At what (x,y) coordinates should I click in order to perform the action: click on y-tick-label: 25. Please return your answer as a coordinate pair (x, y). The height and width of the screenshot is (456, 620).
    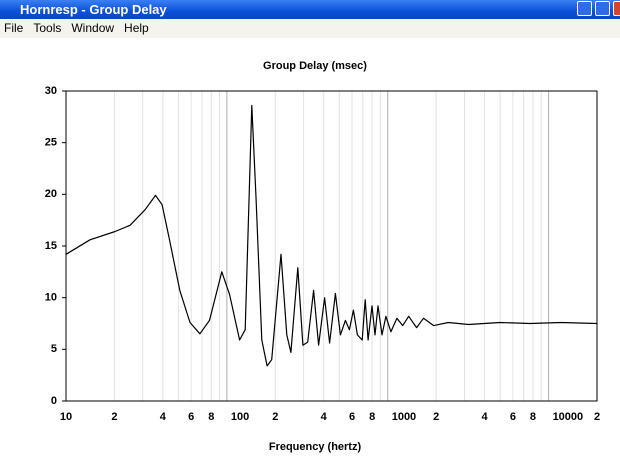
    Looking at the image, I should click on (51, 143).